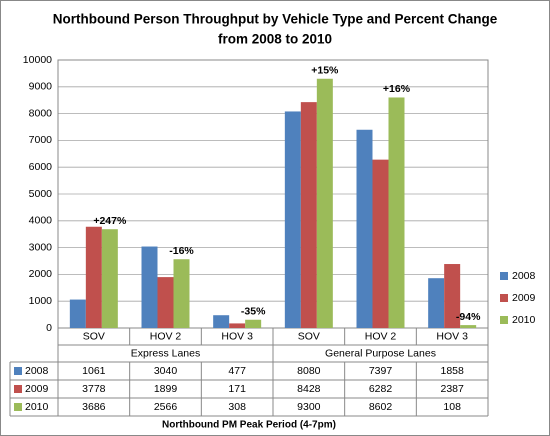 The height and width of the screenshot is (436, 550). Describe the element at coordinates (325, 71) in the screenshot. I see `annotation: +15%` at that location.